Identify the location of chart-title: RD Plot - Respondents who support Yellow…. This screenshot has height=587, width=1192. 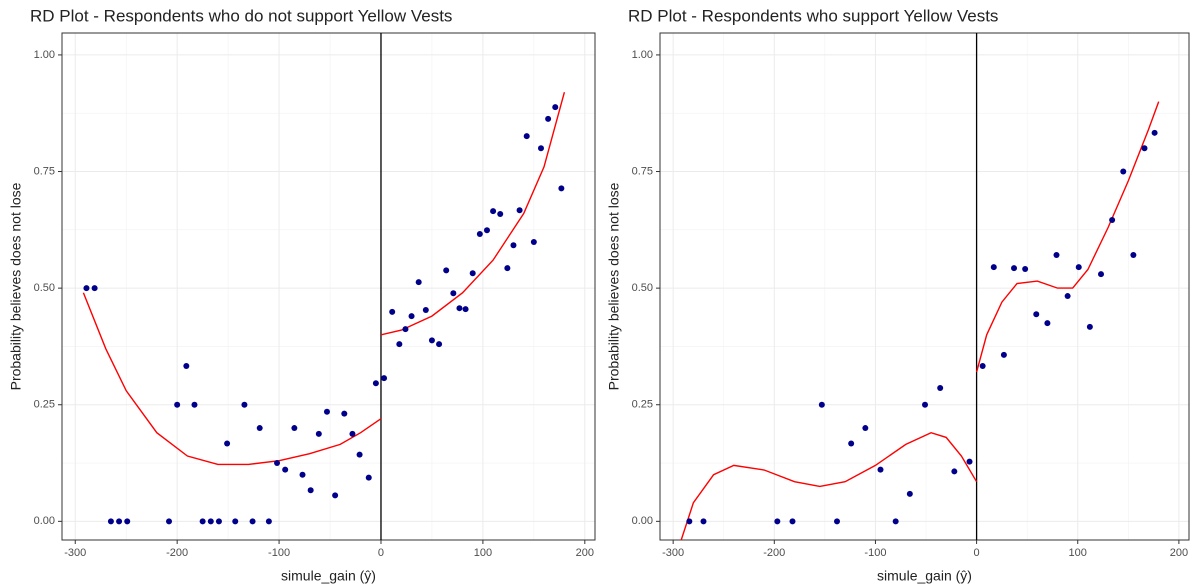
(813, 15).